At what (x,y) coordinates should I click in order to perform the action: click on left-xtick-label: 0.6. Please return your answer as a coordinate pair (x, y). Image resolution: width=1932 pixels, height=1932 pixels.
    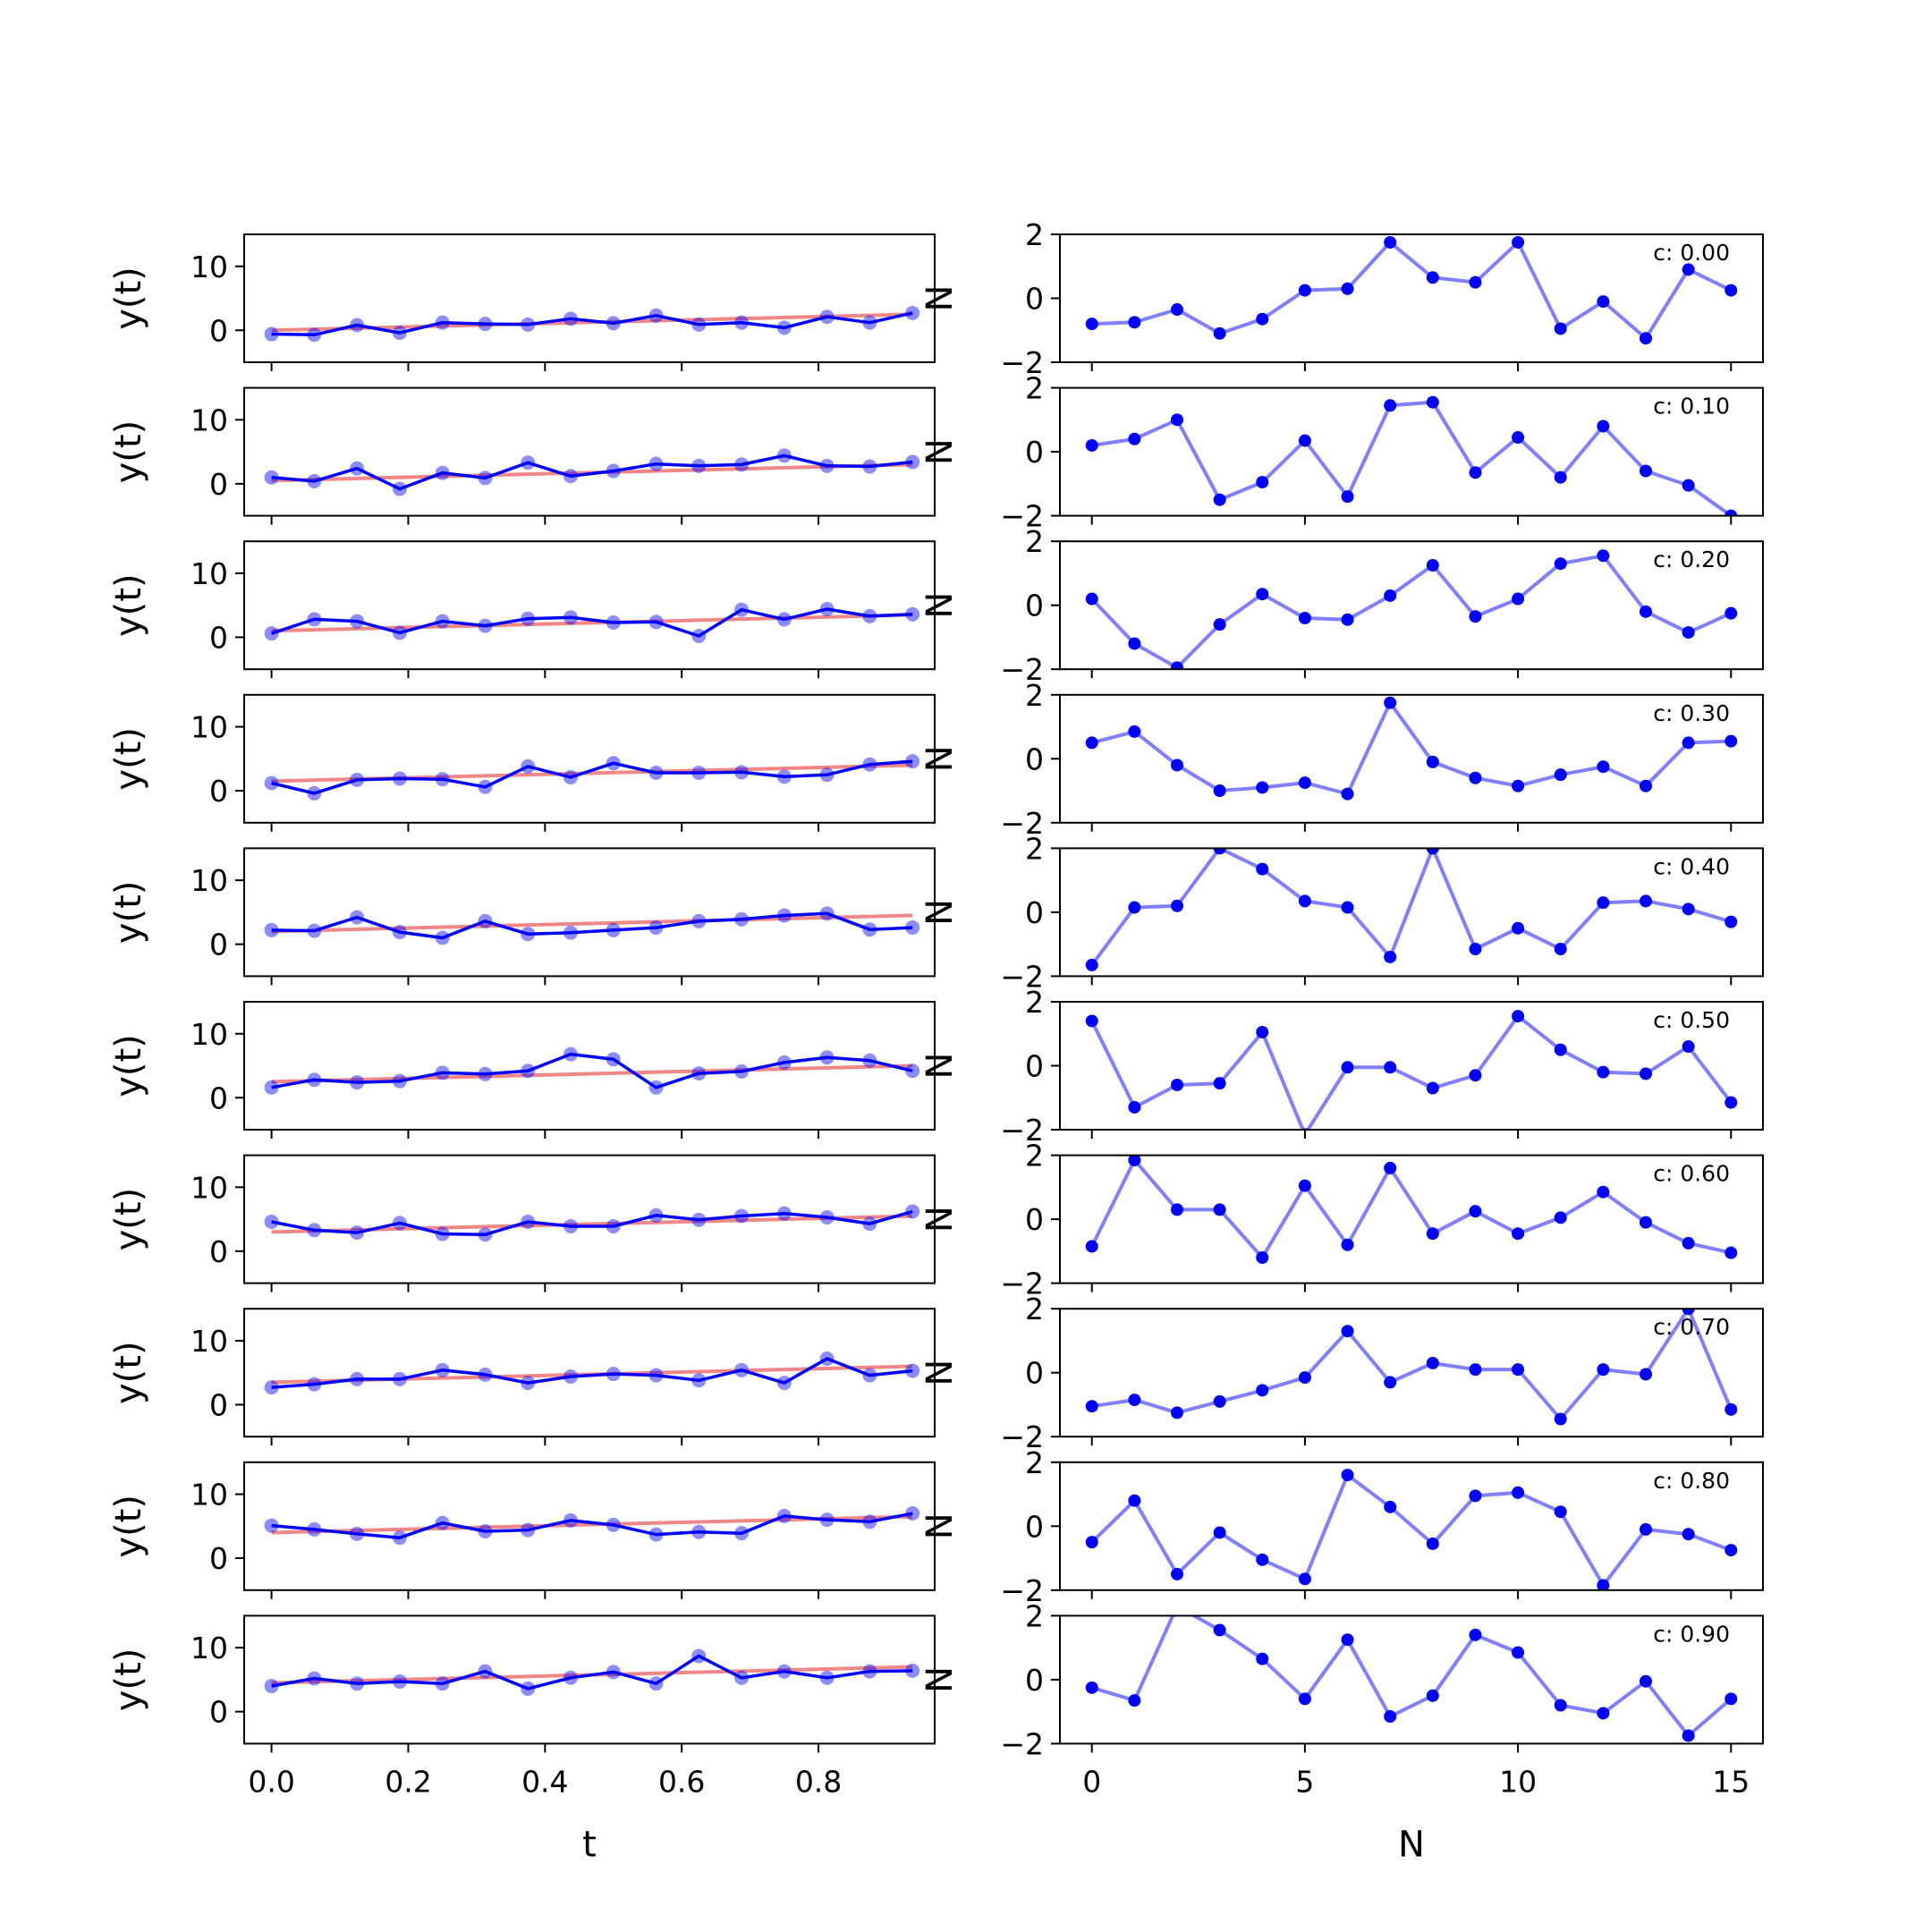
    Looking at the image, I should click on (681, 1781).